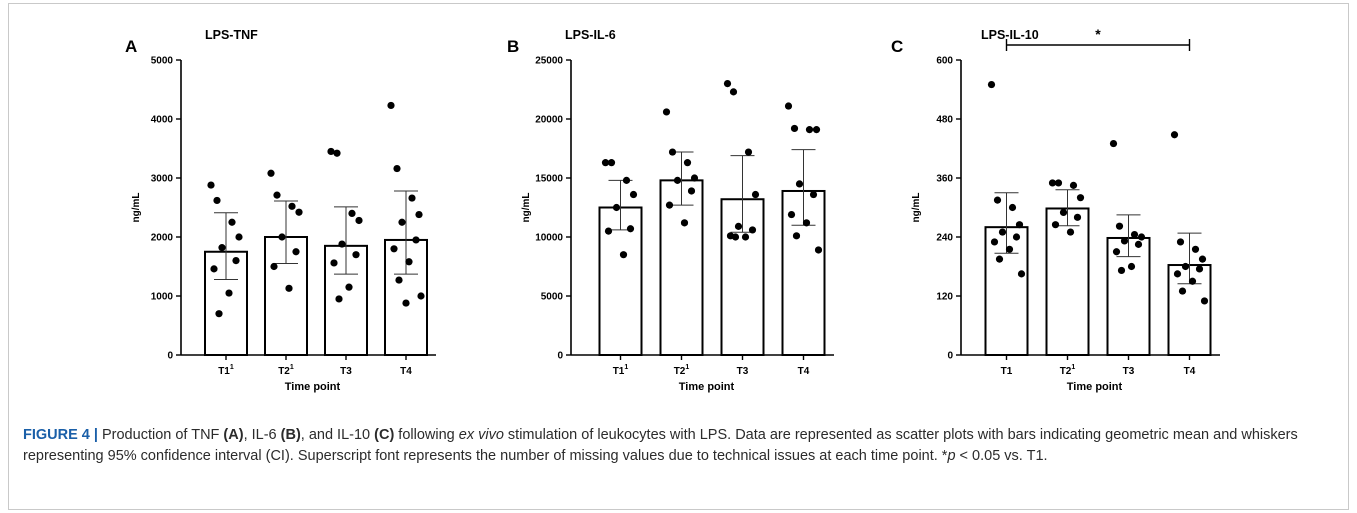  What do you see at coordinates (426, 435) in the screenshot?
I see `caption-text-4: following` at bounding box center [426, 435].